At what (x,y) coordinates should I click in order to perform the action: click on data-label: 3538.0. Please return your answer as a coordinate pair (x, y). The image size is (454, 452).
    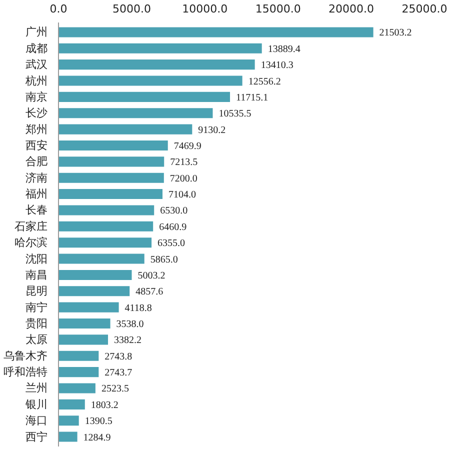
    Looking at the image, I should click on (130, 324).